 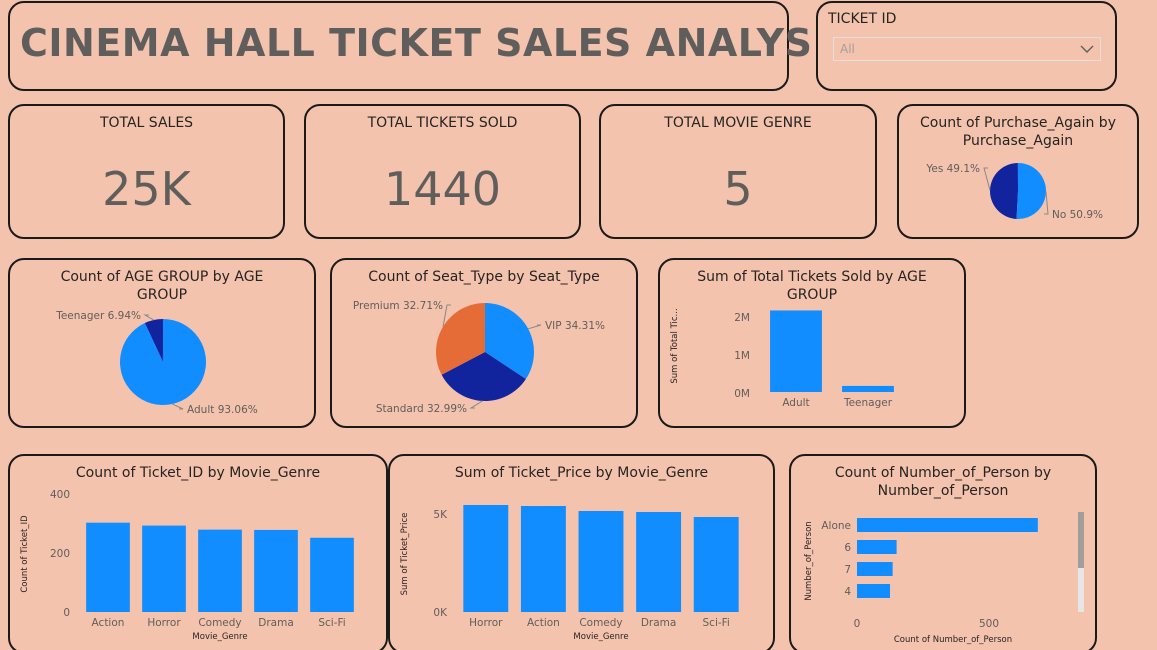 What do you see at coordinates (952, 169) in the screenshot?
I see `pie-label-yes: Yes 49.1%` at bounding box center [952, 169].